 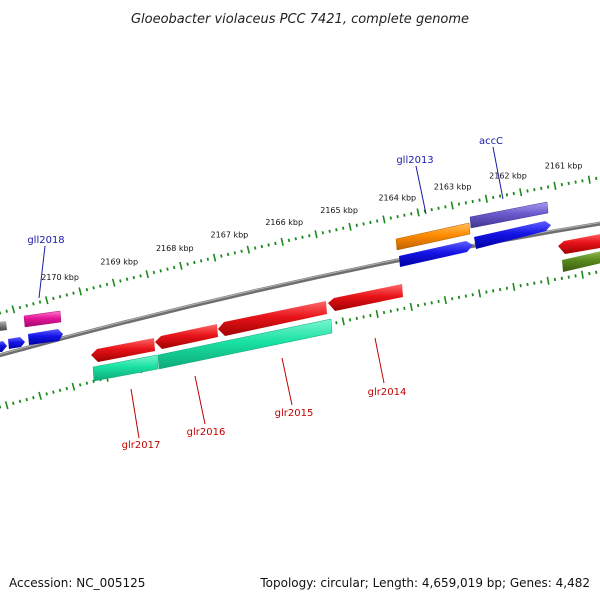 I want to click on leader-glr2015, so click(x=287, y=381).